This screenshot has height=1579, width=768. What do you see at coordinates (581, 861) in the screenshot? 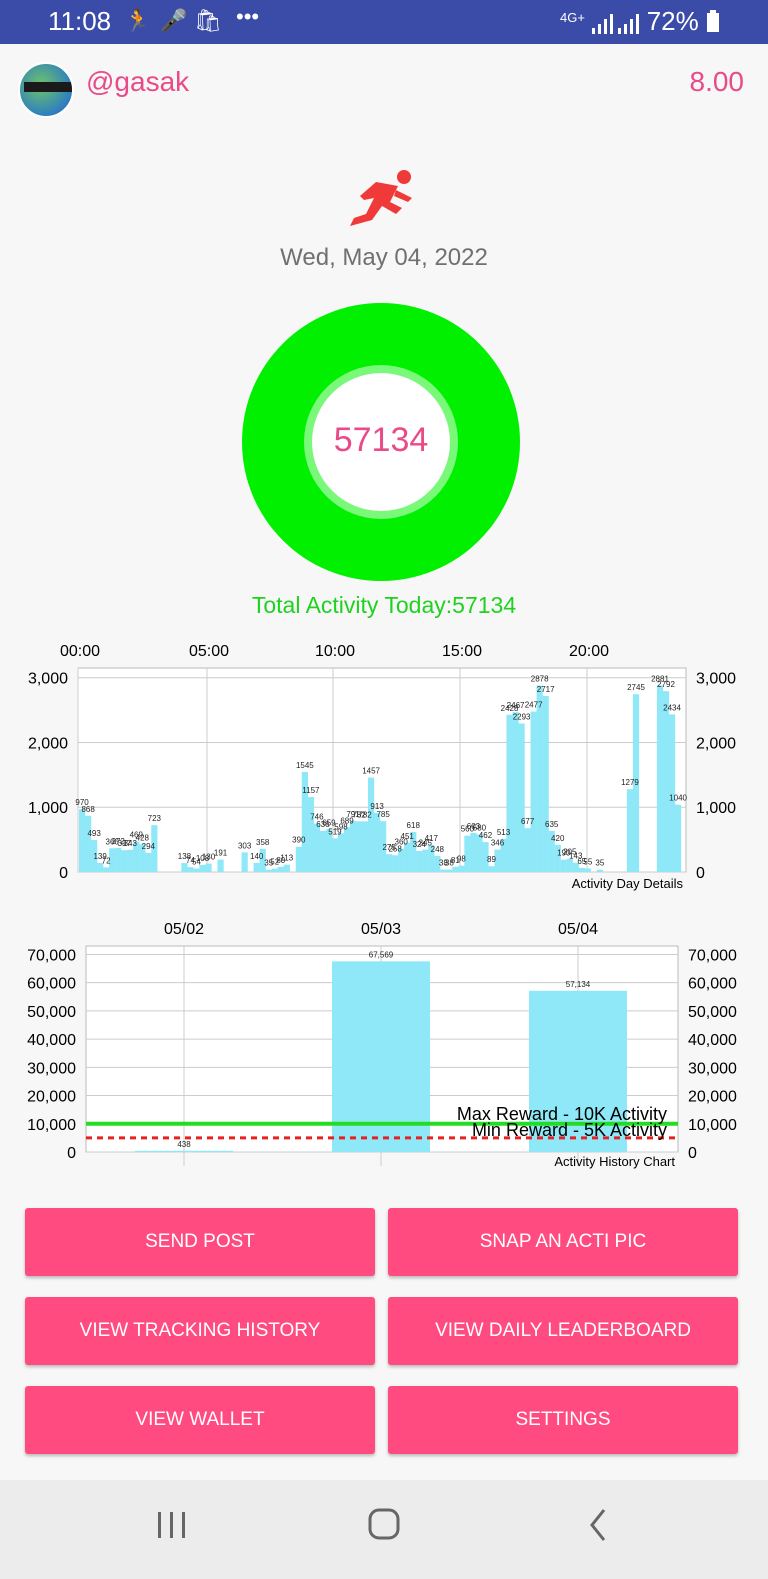
I see `day-chart-bar-label: 65` at bounding box center [581, 861].